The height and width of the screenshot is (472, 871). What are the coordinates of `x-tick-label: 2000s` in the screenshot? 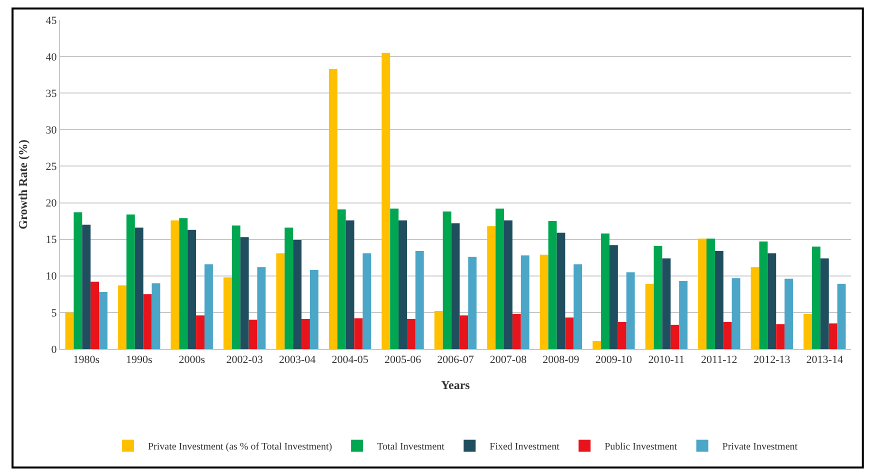 It's located at (191, 360).